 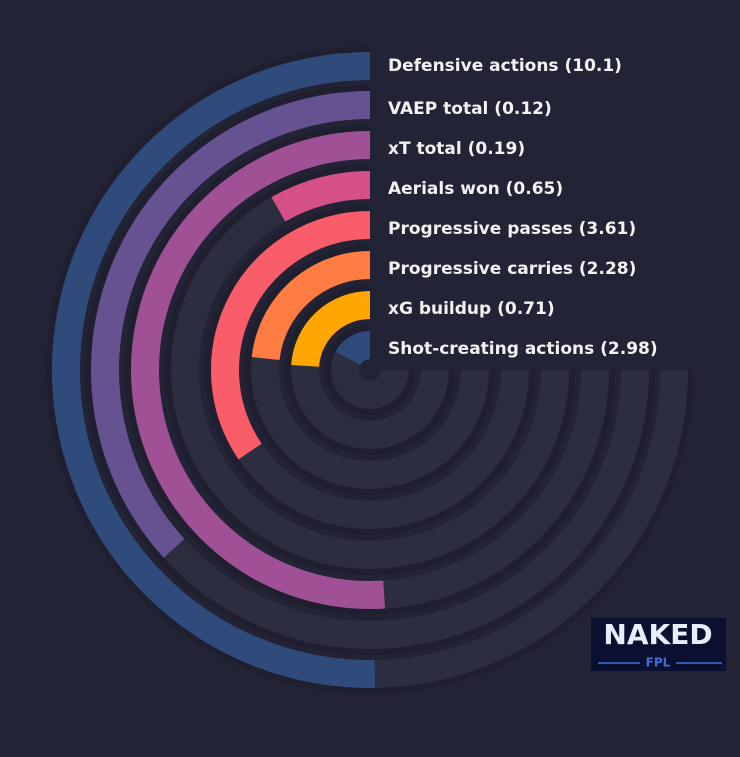 I want to click on logo: NAKED FPL, so click(x=658, y=644).